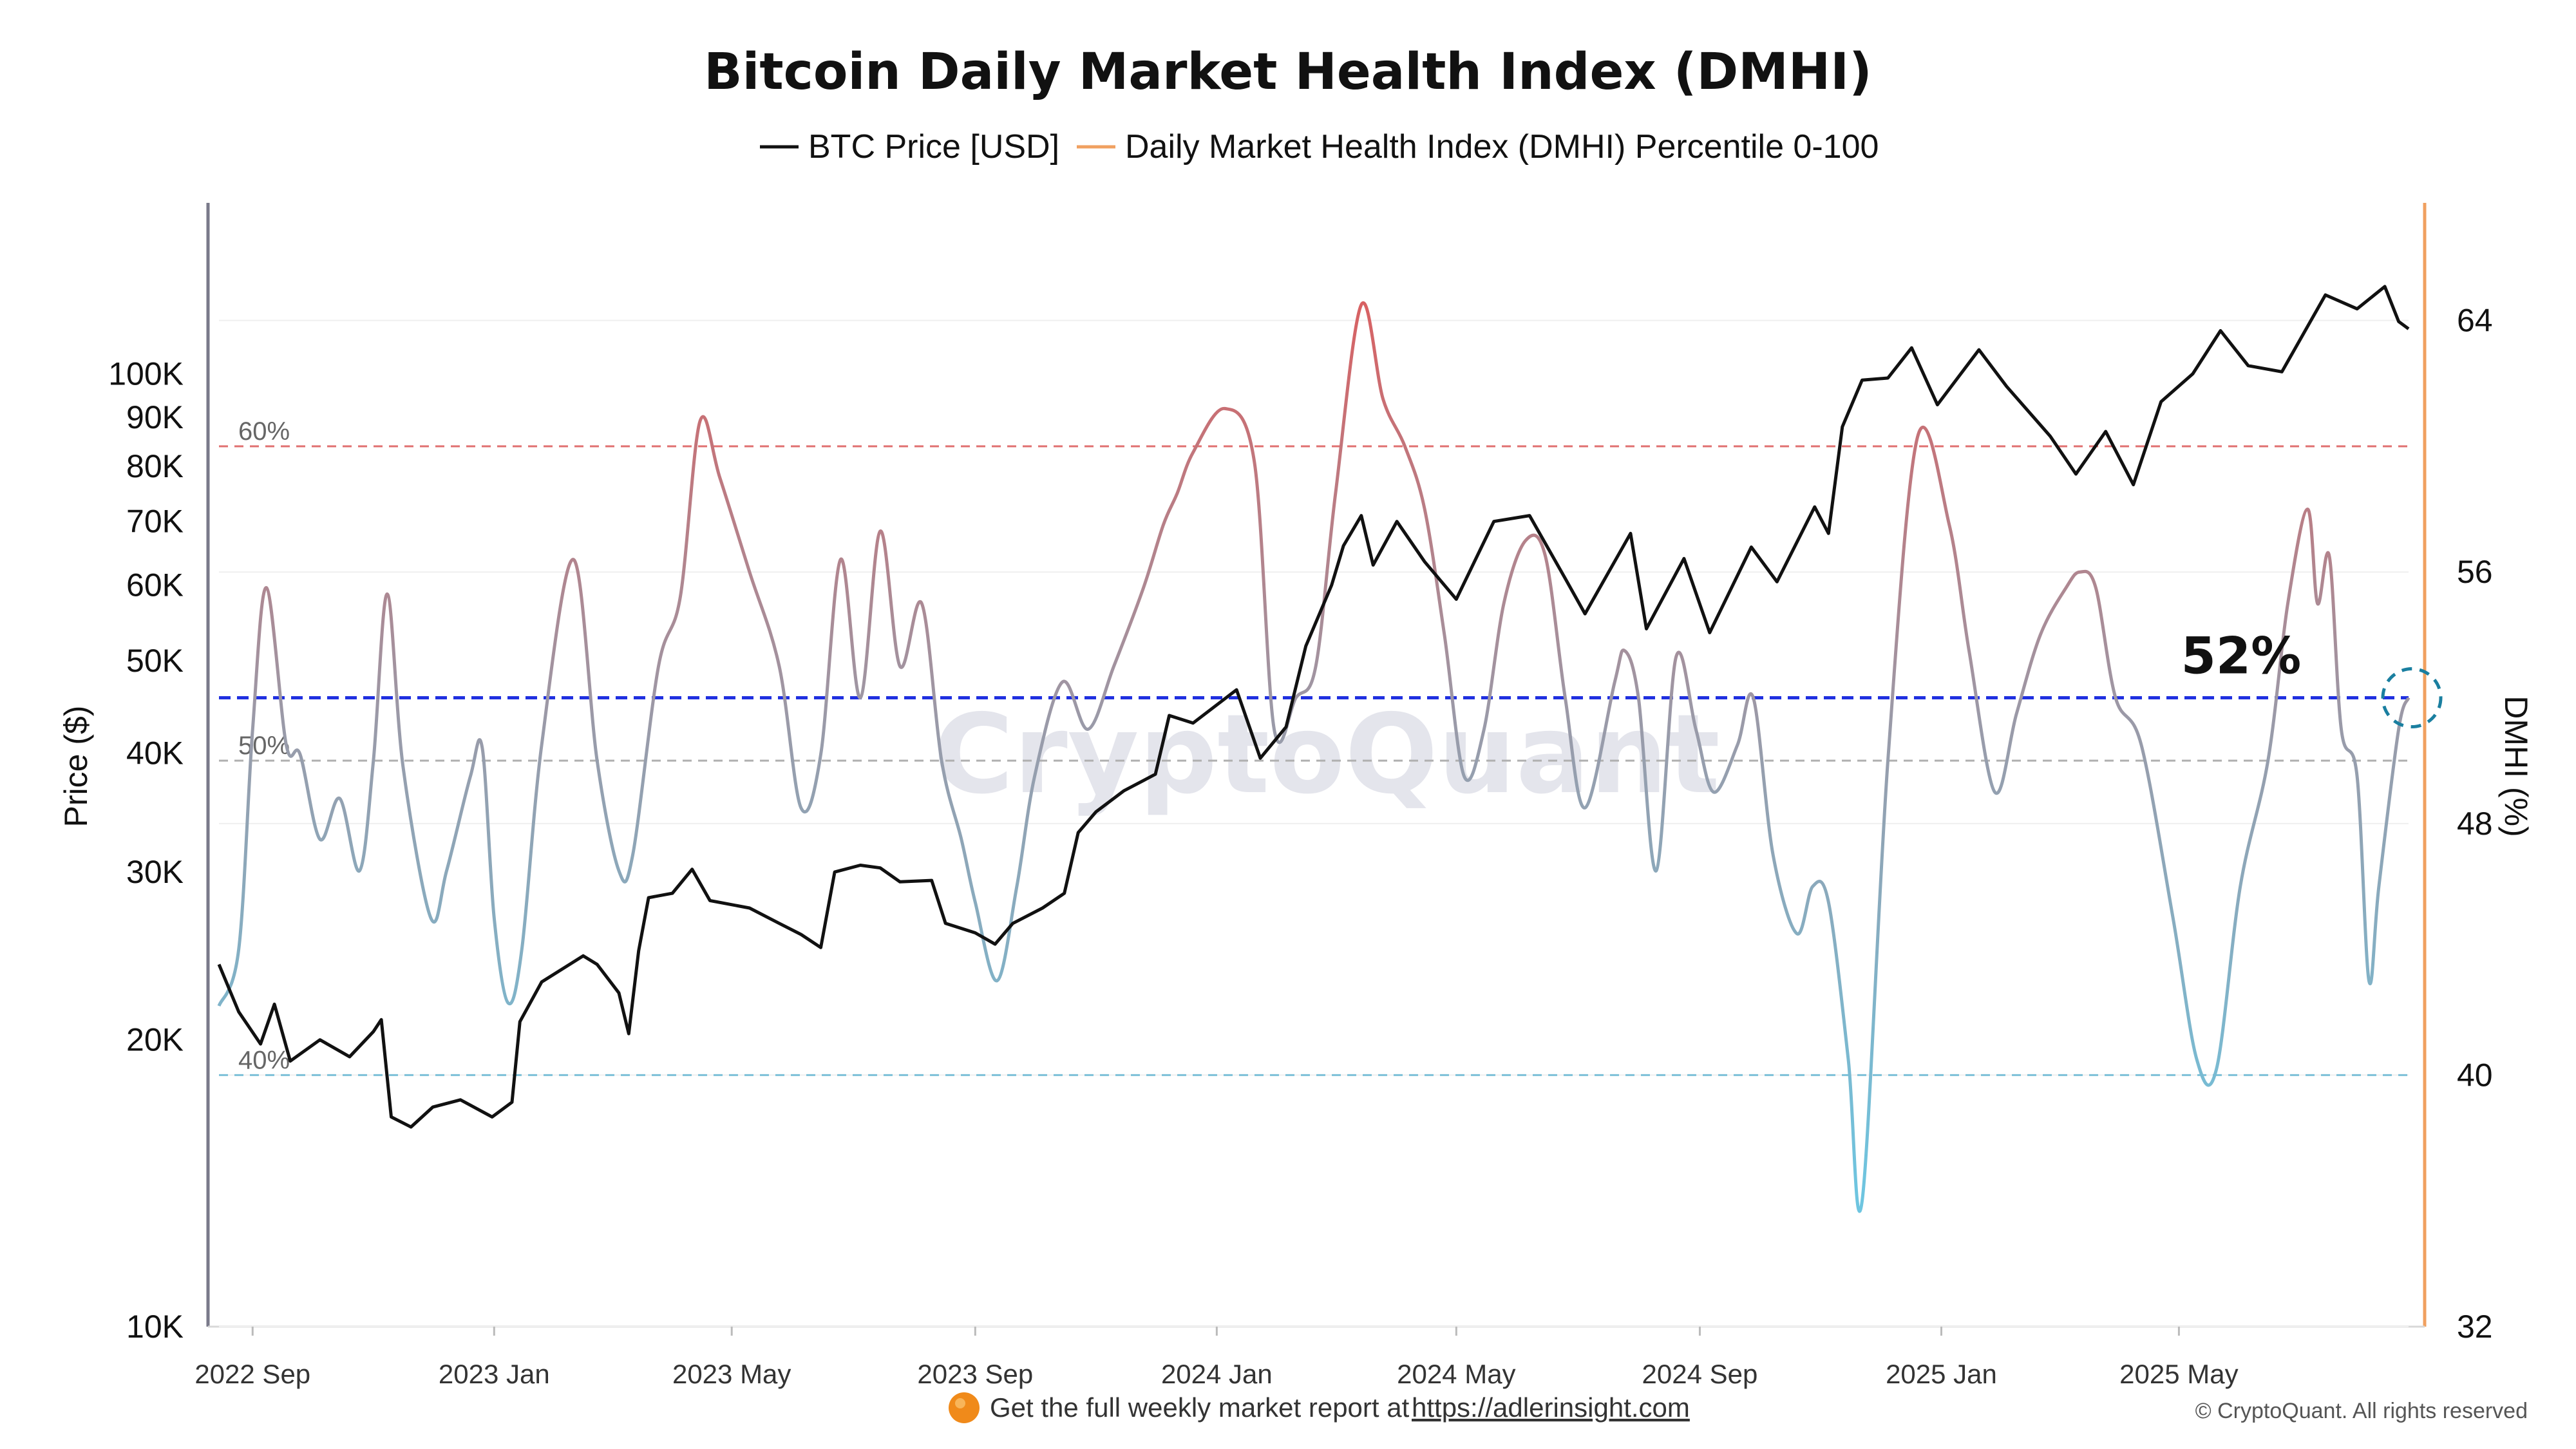 The image size is (2576, 1449). What do you see at coordinates (2475, 1075) in the screenshot?
I see `y-right-tick-40: 40` at bounding box center [2475, 1075].